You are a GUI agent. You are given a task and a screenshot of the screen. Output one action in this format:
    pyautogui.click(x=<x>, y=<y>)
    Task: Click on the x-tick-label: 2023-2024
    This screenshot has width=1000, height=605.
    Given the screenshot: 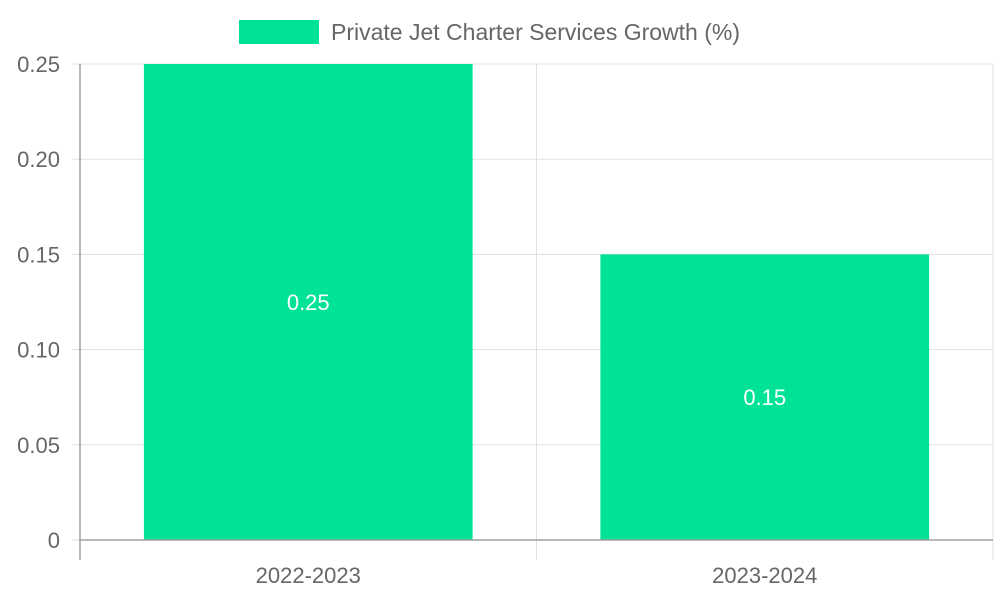 What is the action you would take?
    pyautogui.click(x=764, y=575)
    